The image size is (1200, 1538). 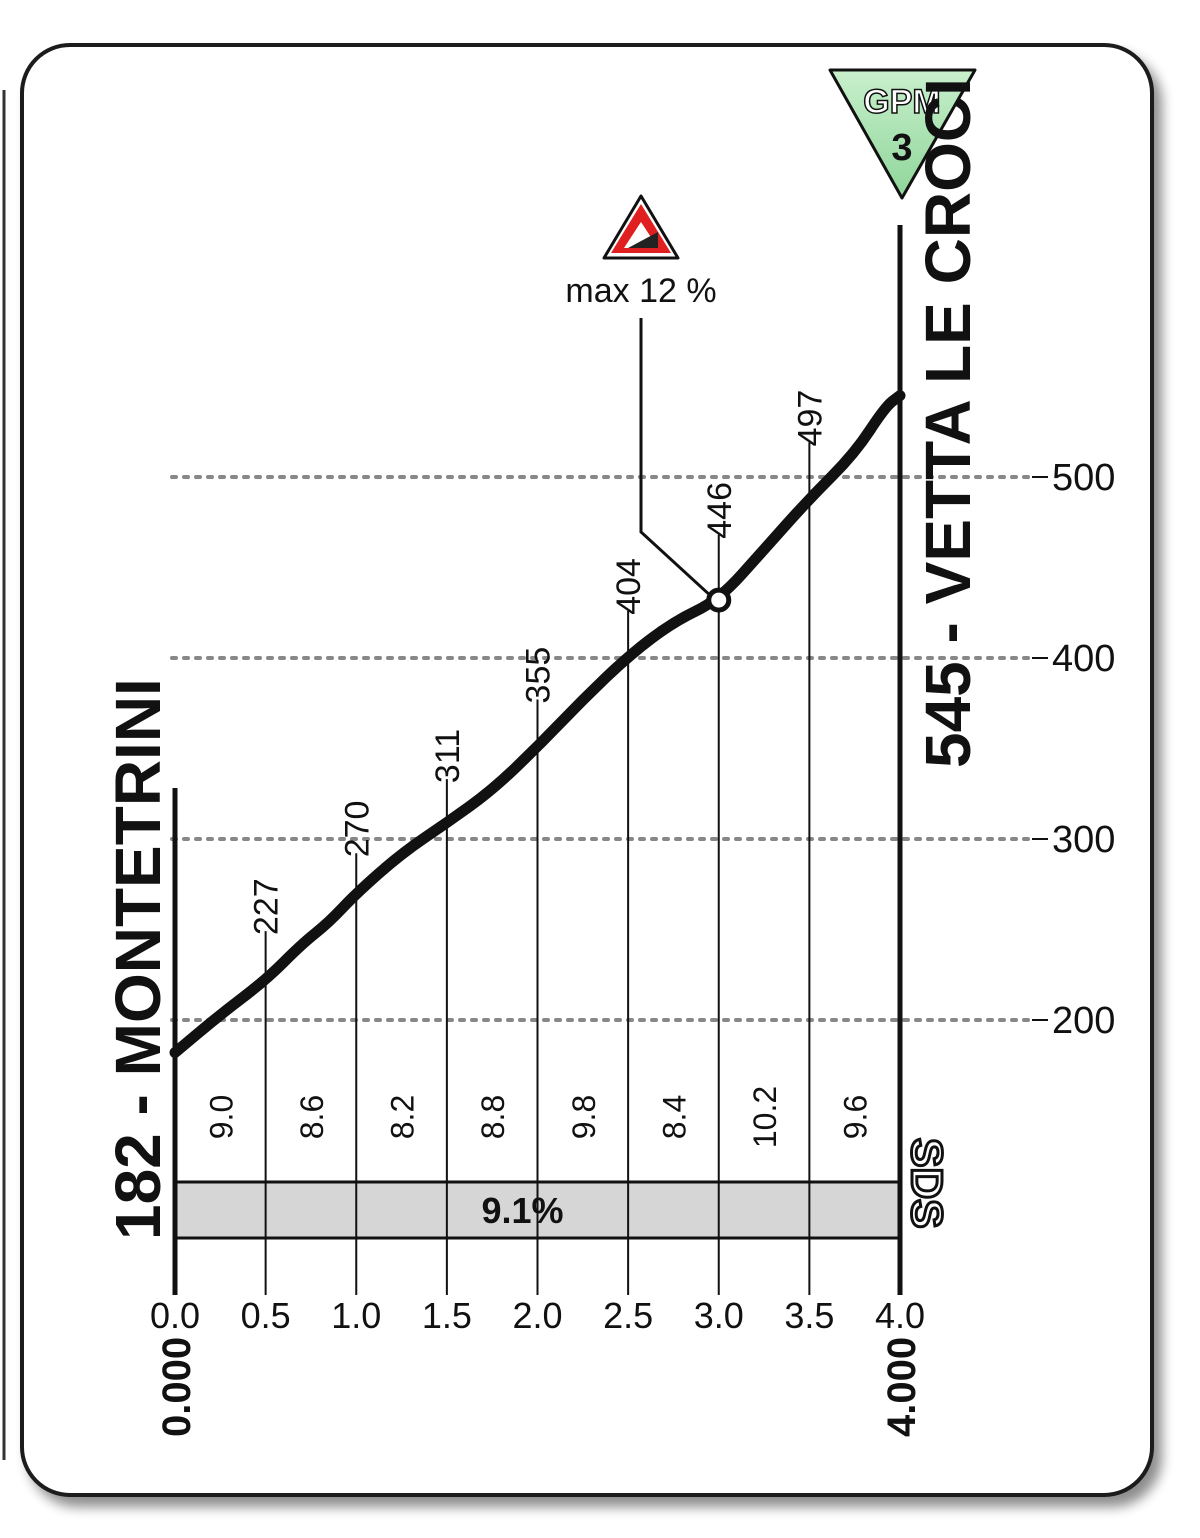 I want to click on max-gradient-callout: max 12 %, so click(x=641, y=395).